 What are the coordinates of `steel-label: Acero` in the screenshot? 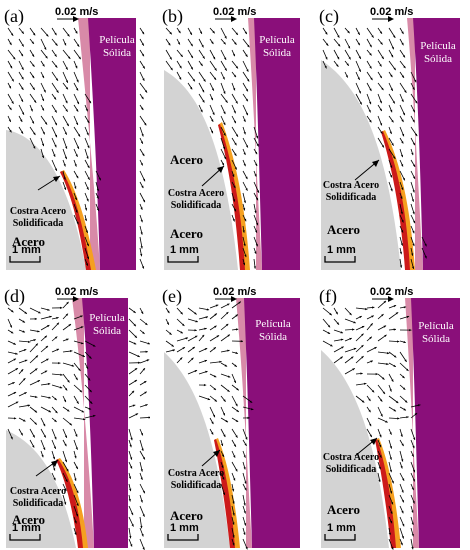 It's located at (186, 515).